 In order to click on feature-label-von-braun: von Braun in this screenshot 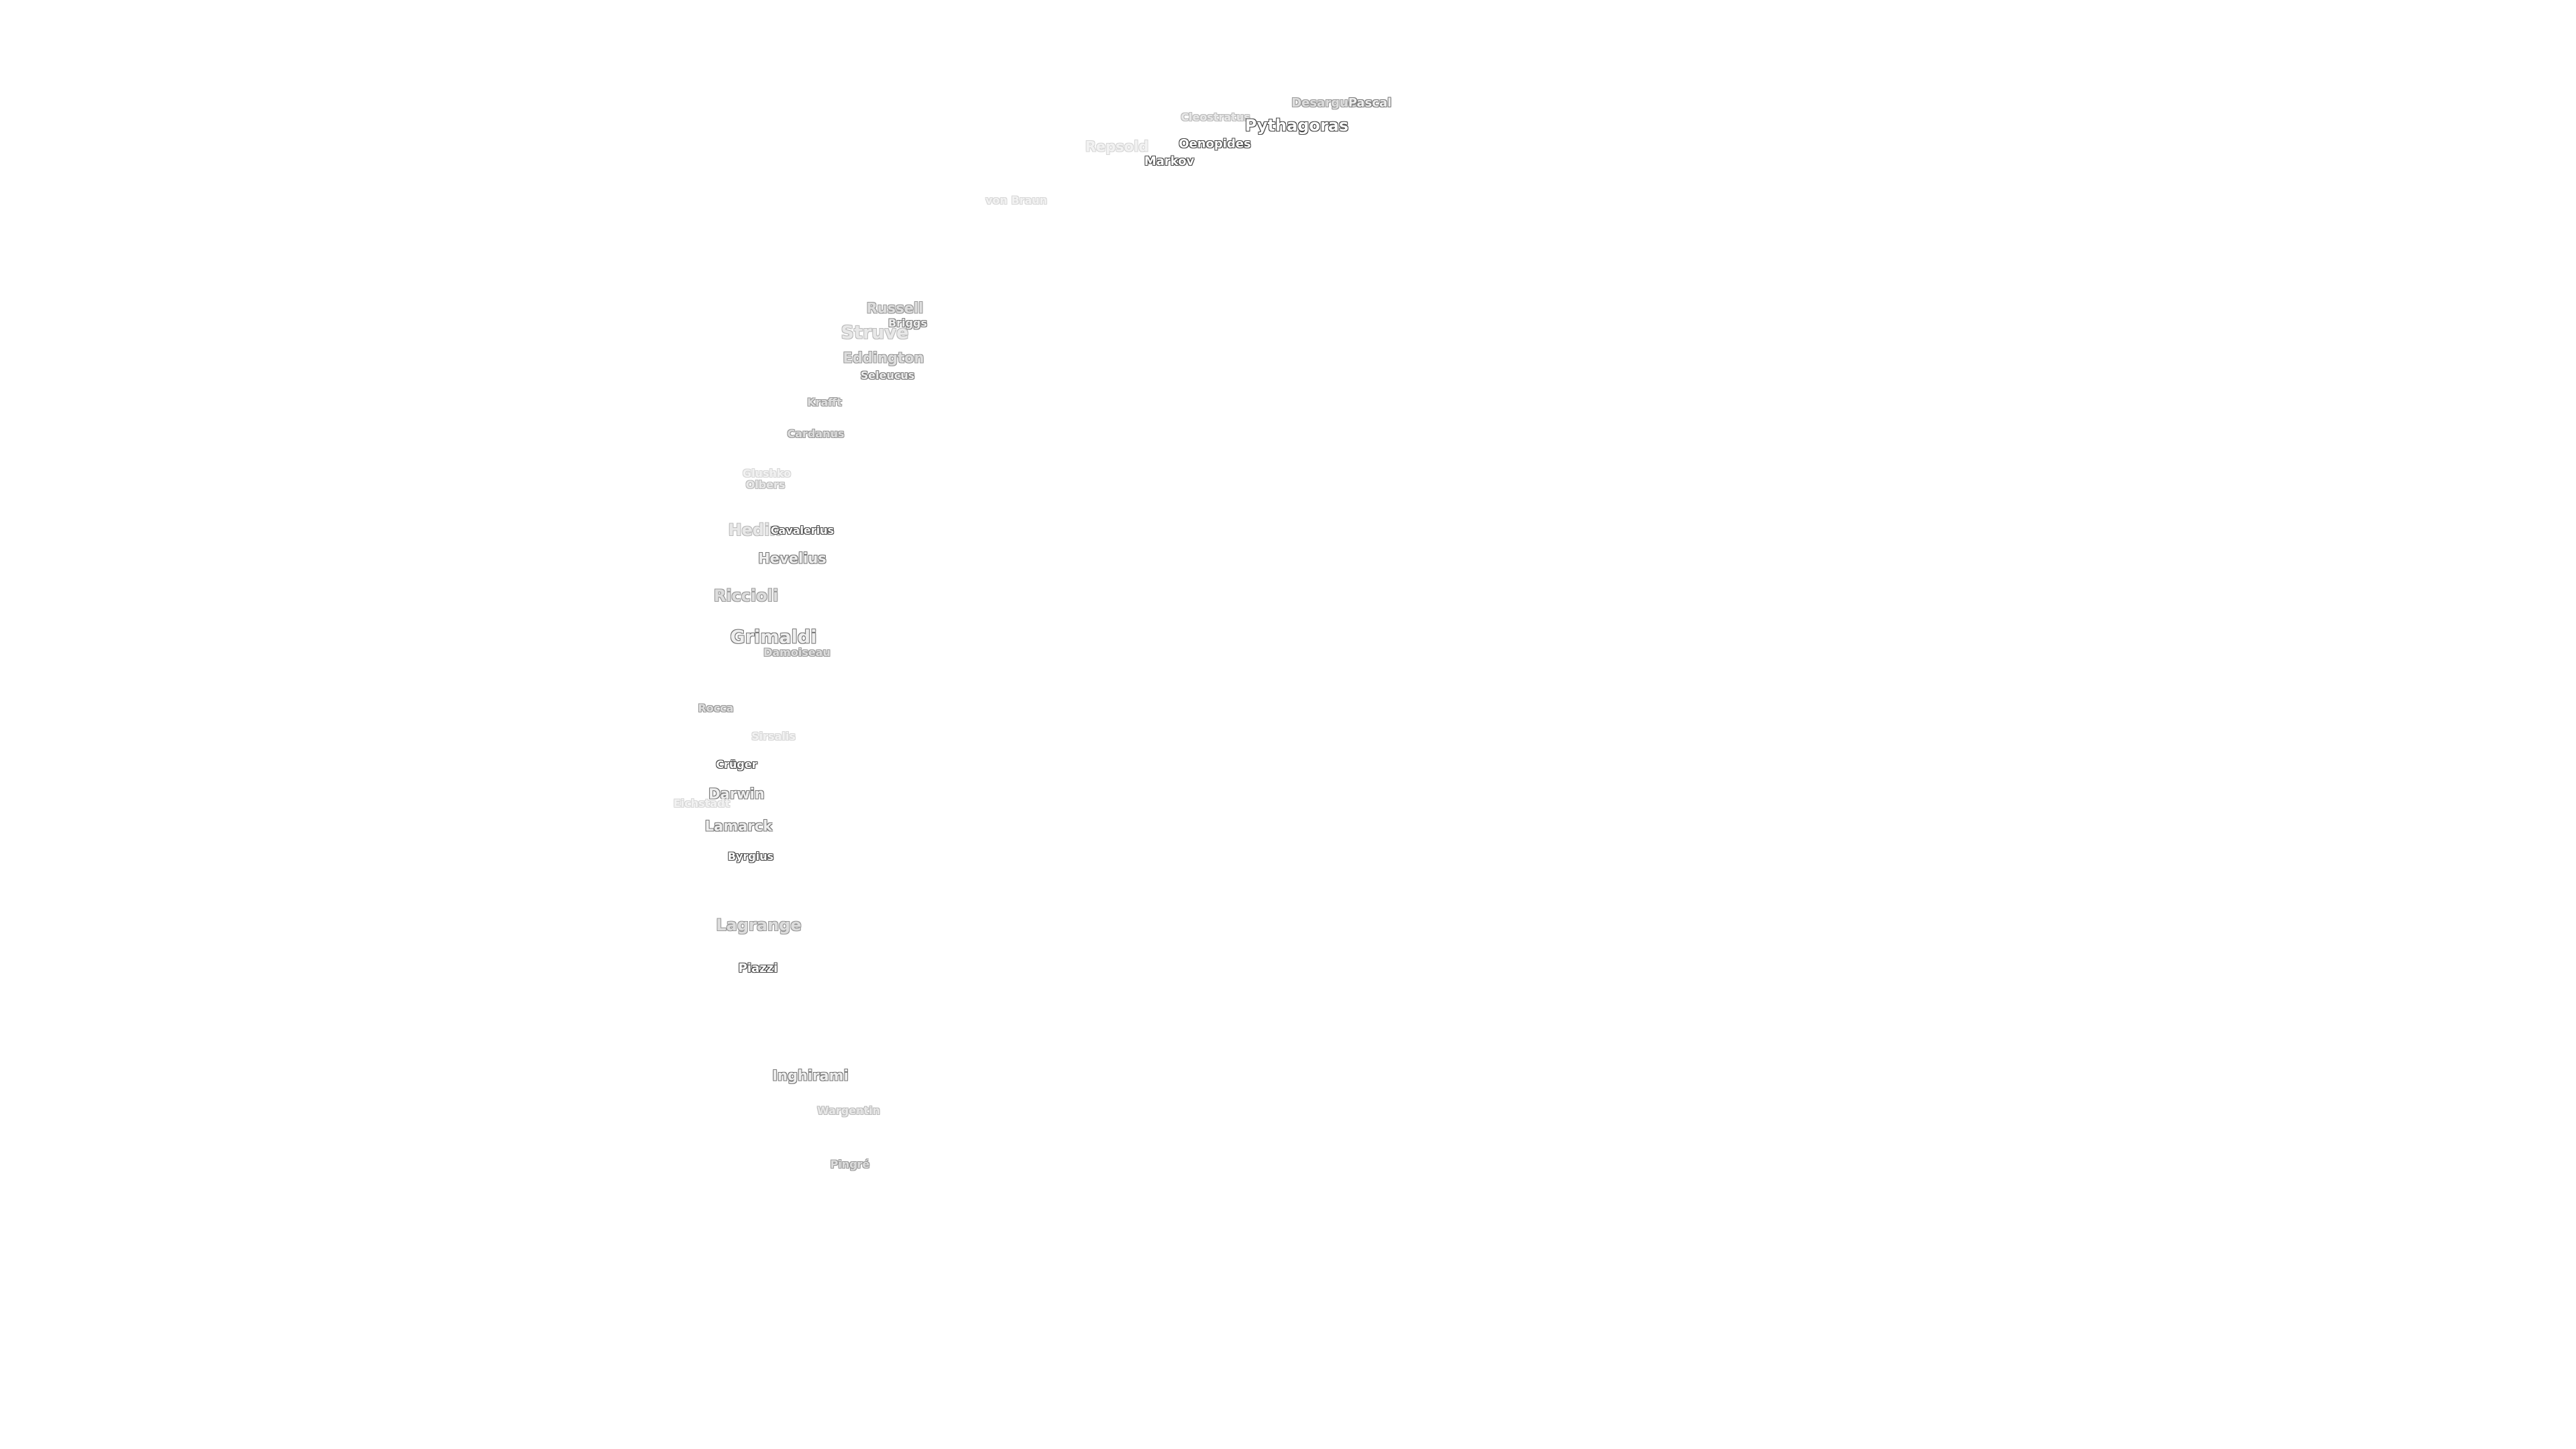, I will do `click(1016, 200)`.